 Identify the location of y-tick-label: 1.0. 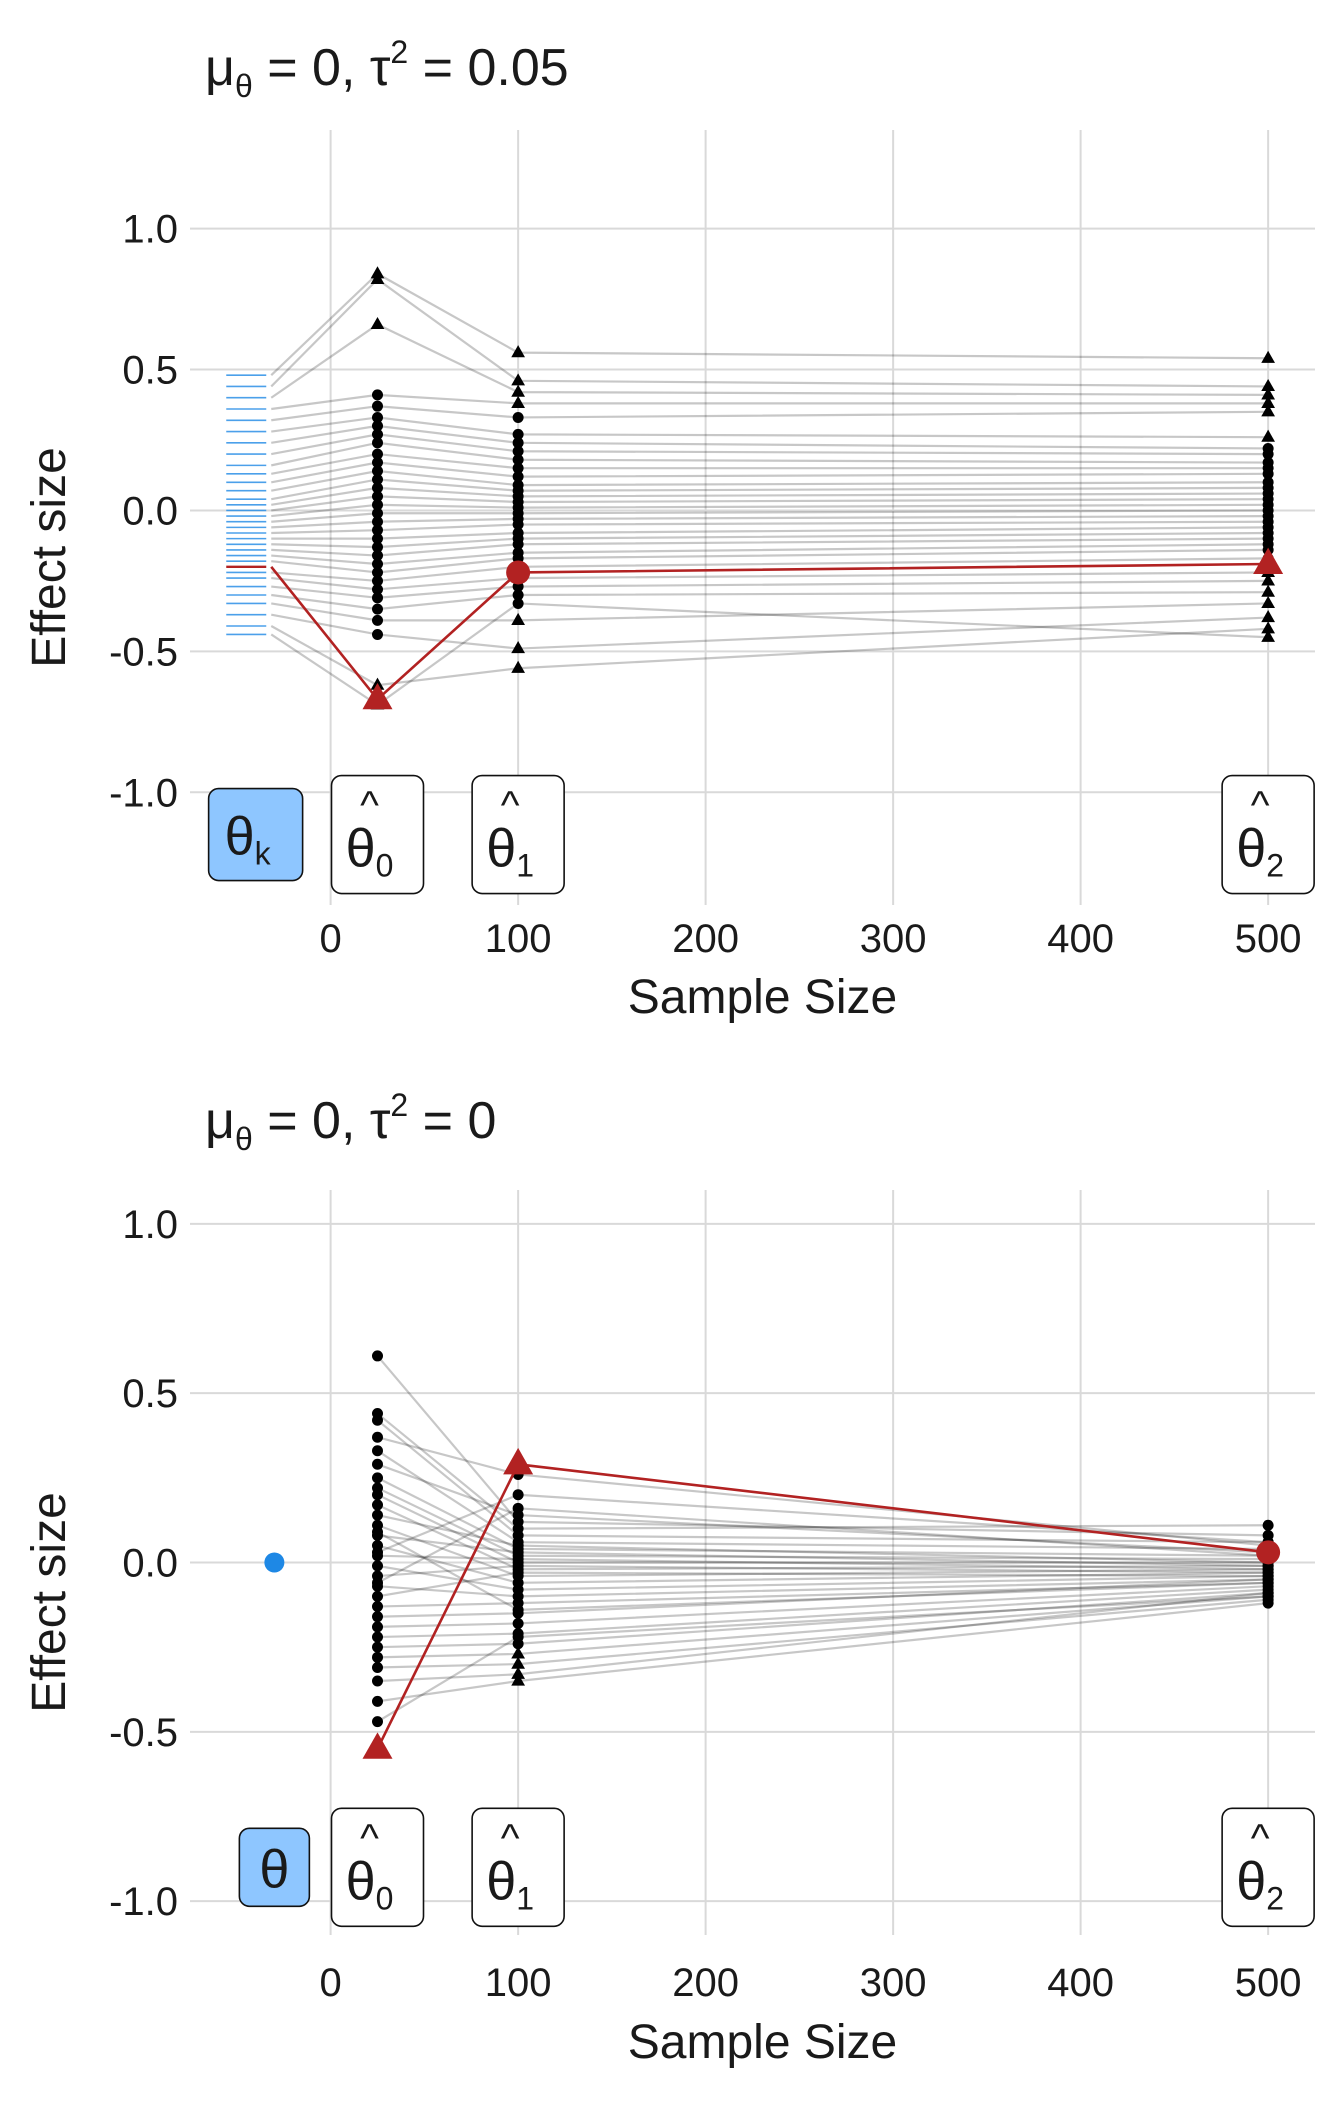
(150, 1225).